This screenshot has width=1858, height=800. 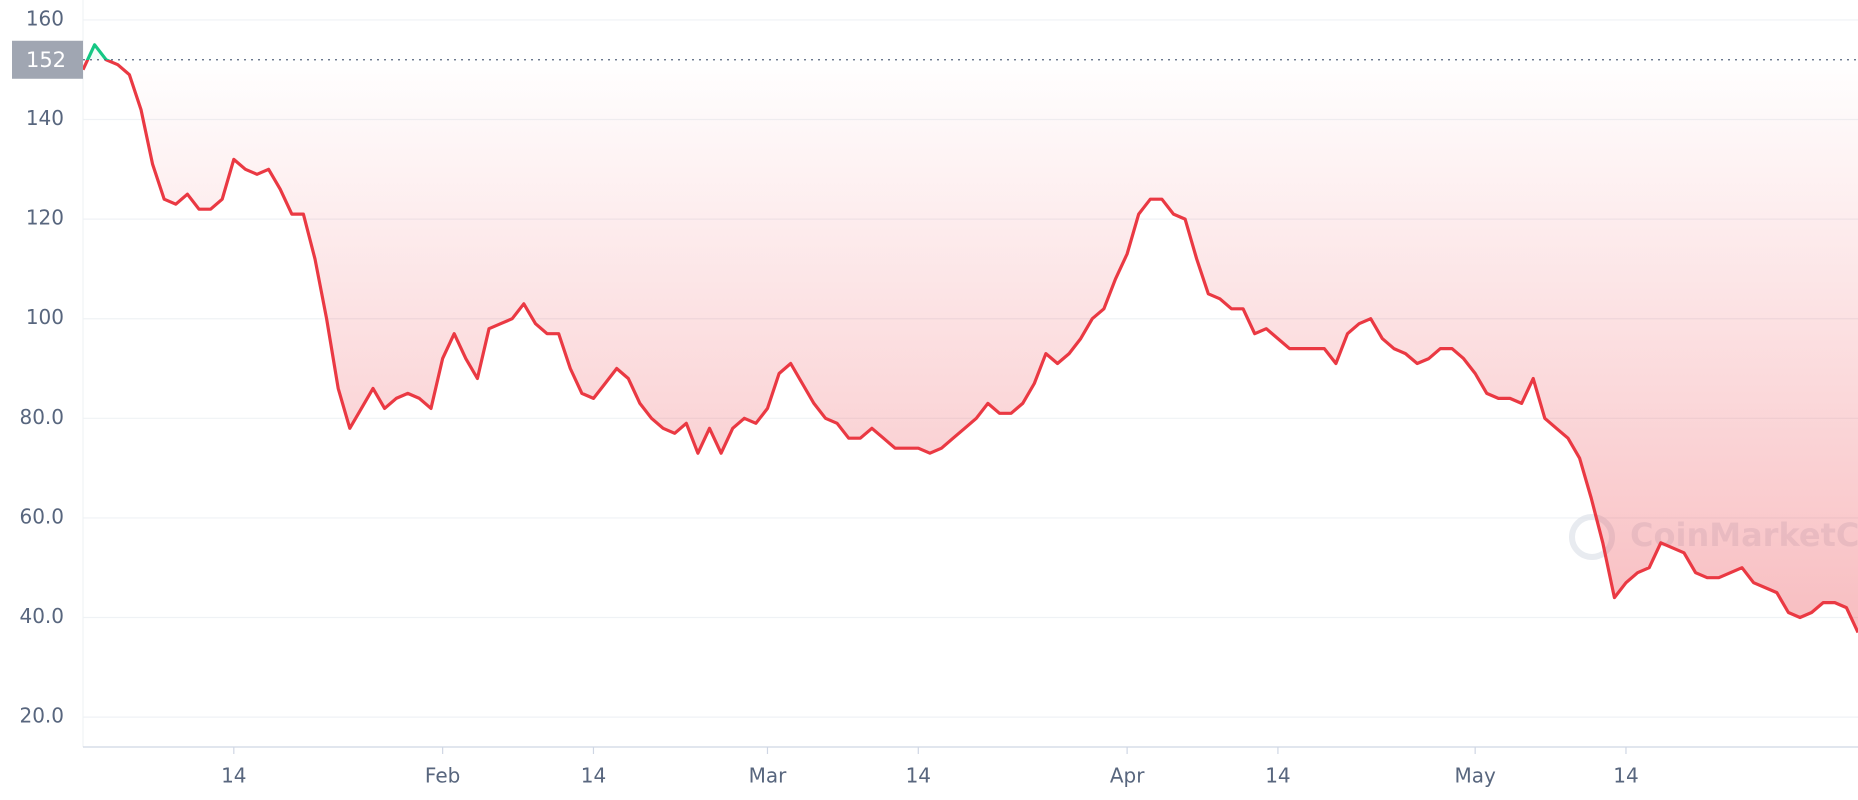 What do you see at coordinates (442, 776) in the screenshot?
I see `x-tick-label: Feb` at bounding box center [442, 776].